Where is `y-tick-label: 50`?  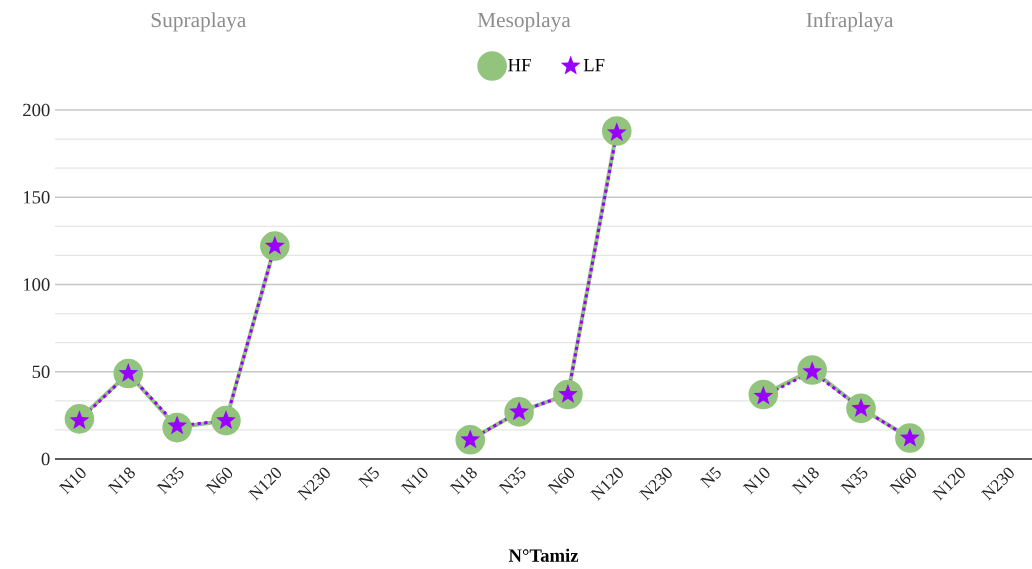 y-tick-label: 50 is located at coordinates (41, 372).